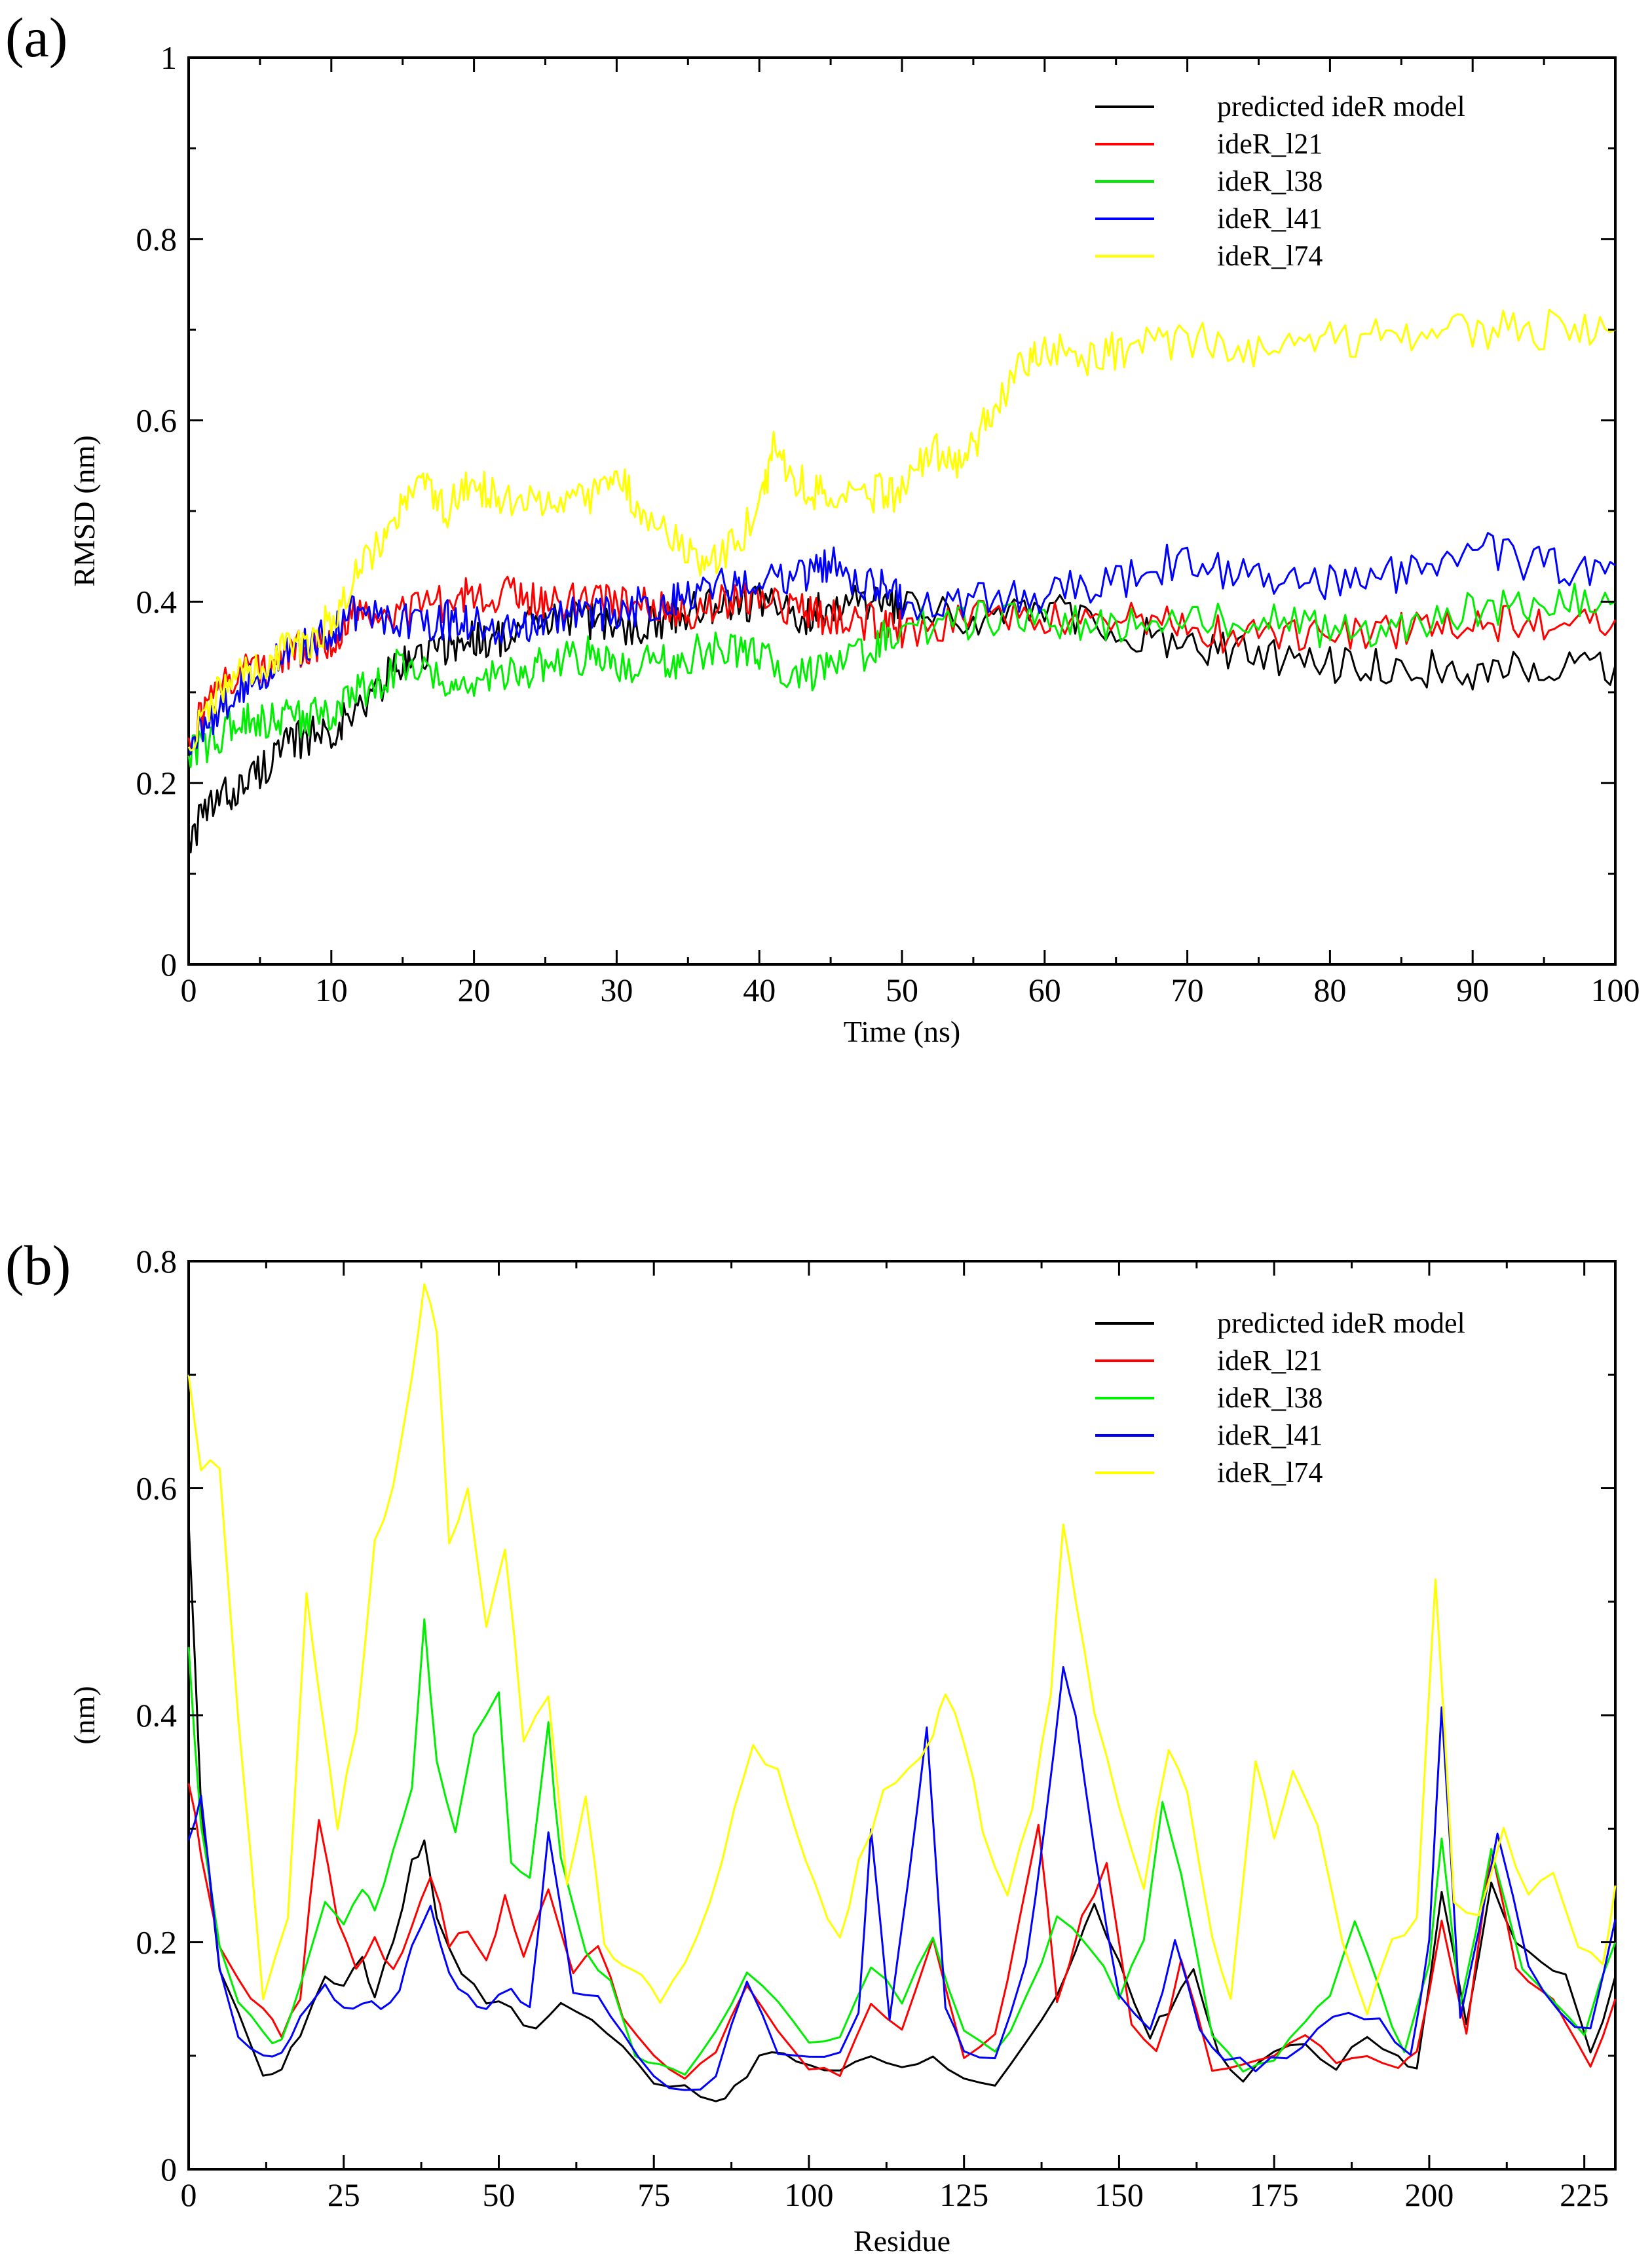  Describe the element at coordinates (1270, 1435) in the screenshot. I see `legend-label-b-ider-l41: ideR_l41` at that location.